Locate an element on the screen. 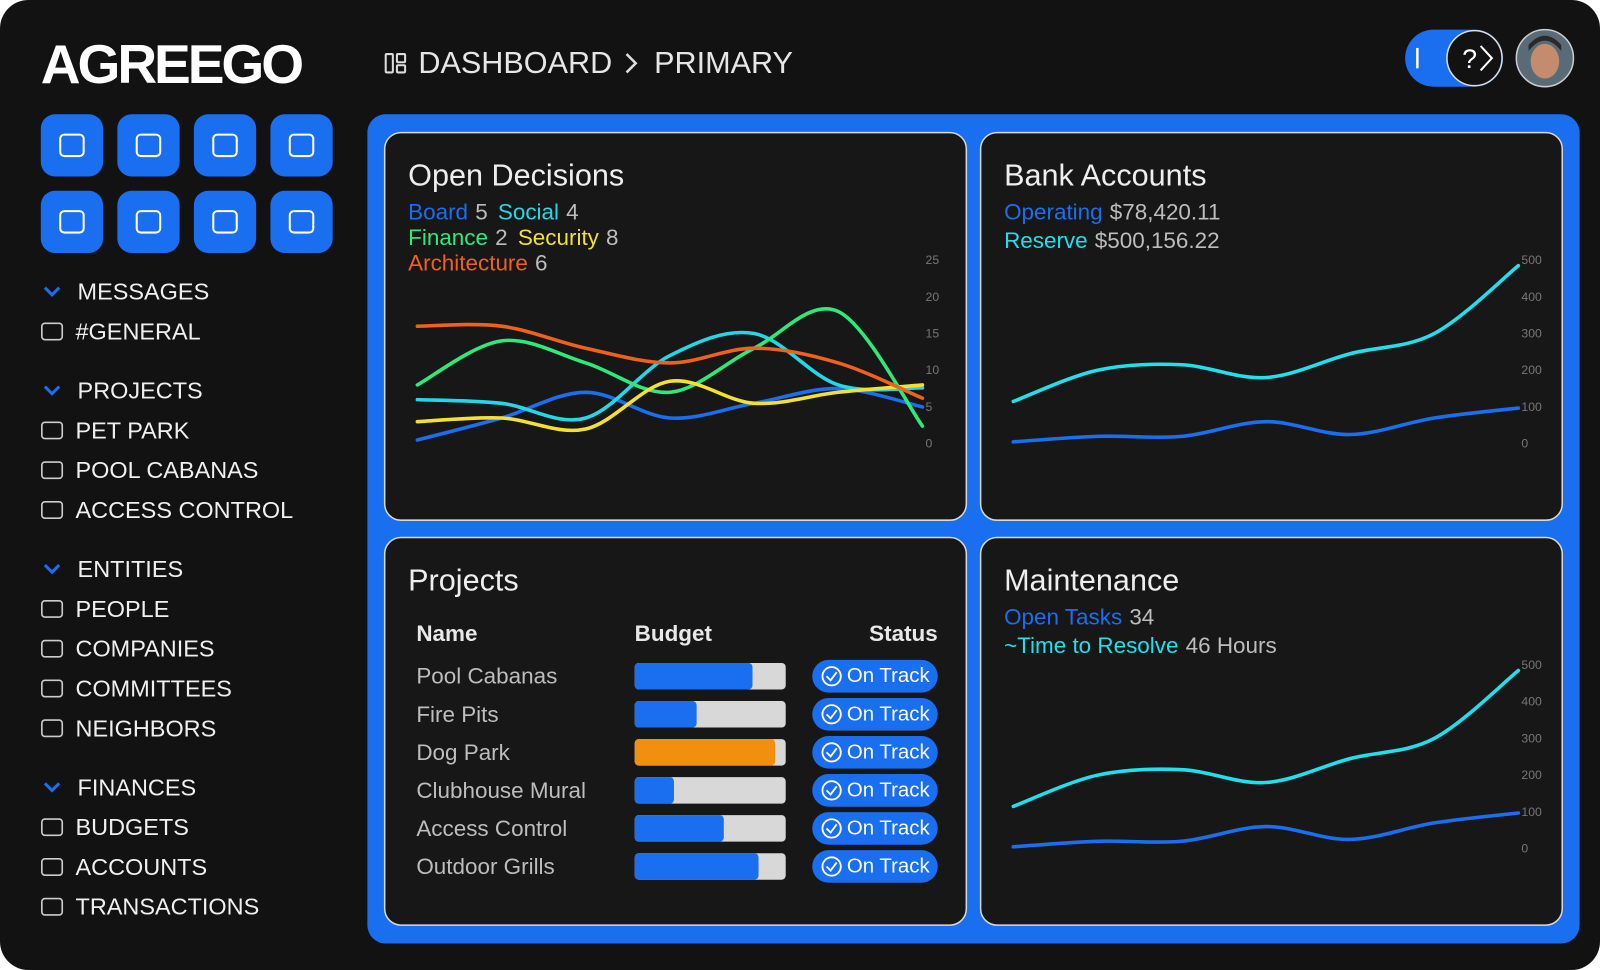 The image size is (1600, 970). nav-item: NEIGHBORS is located at coordinates (146, 728).